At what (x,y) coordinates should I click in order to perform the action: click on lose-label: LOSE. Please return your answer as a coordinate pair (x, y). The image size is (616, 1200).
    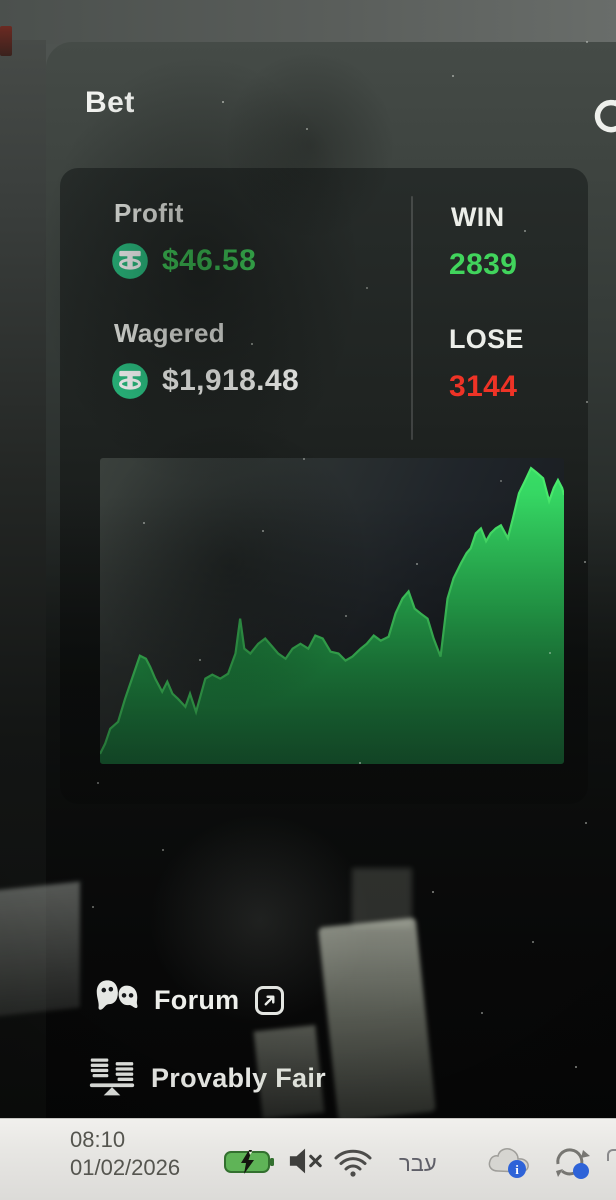
    Looking at the image, I should click on (486, 339).